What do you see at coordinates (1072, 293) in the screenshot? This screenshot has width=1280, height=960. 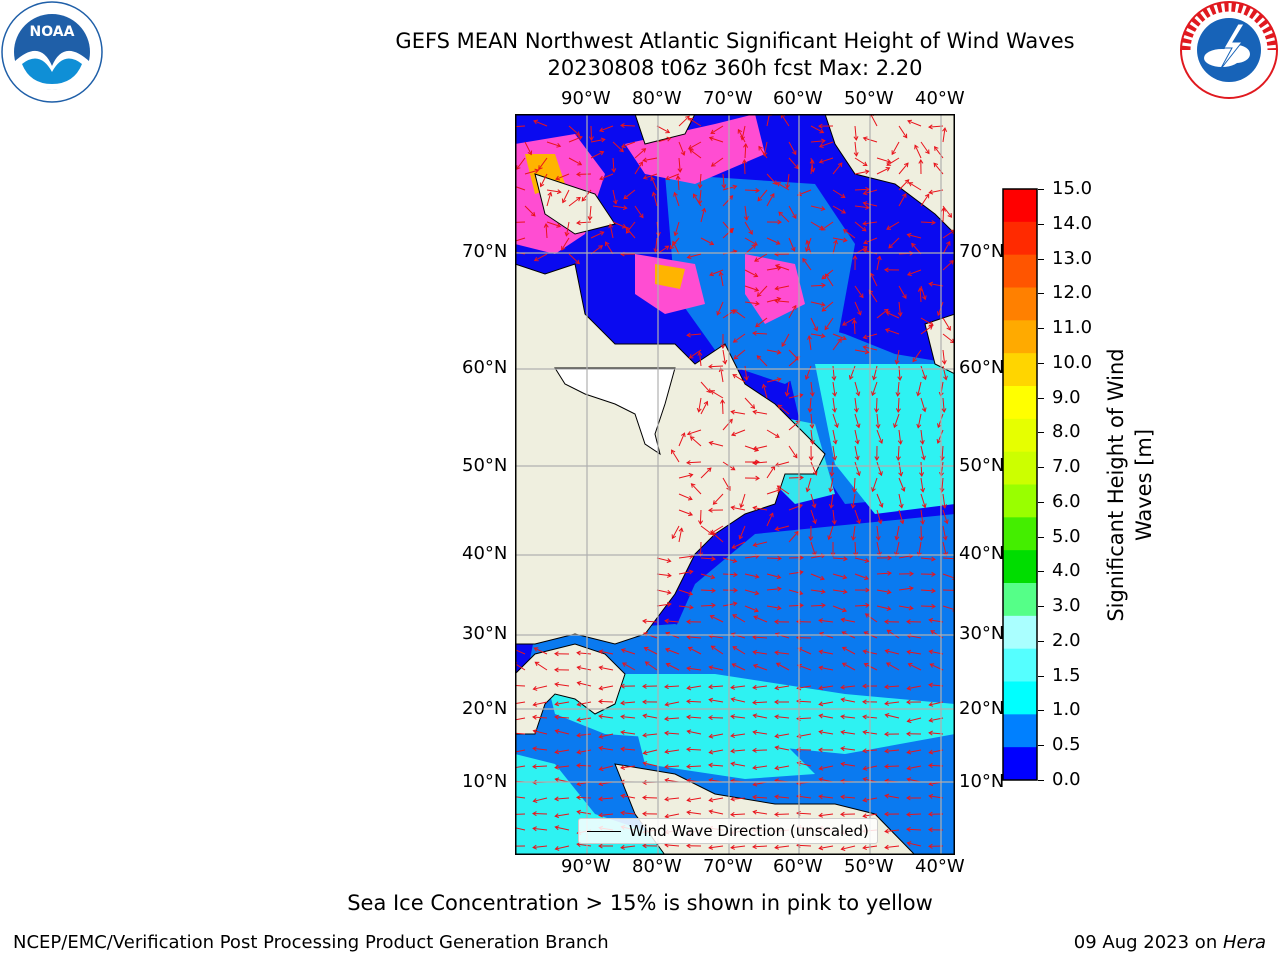 I see `colorbar-tick-label: 12.0` at bounding box center [1072, 293].